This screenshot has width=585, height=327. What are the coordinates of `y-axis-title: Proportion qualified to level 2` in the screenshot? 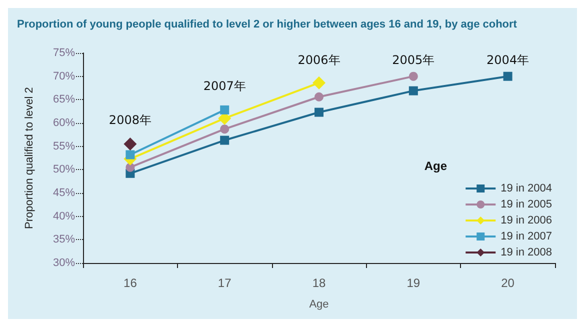 It's located at (30, 158).